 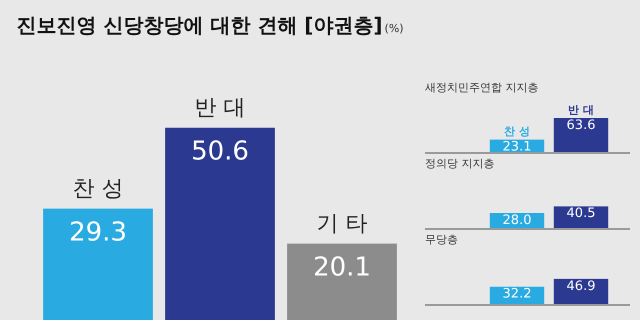 What do you see at coordinates (220, 151) in the screenshot?
I see `data-label: 50.6` at bounding box center [220, 151].